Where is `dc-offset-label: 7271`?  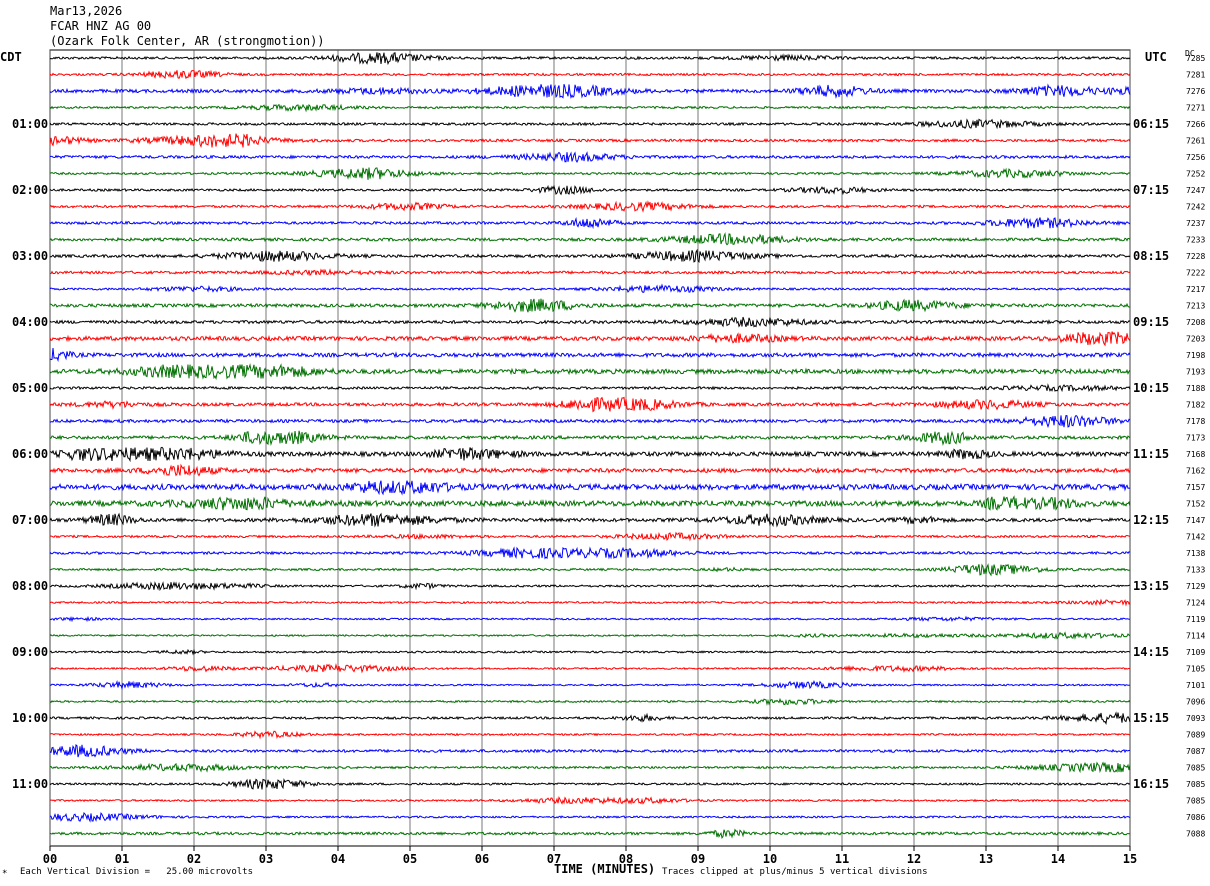 dc-offset-label: 7271 is located at coordinates (1195, 108).